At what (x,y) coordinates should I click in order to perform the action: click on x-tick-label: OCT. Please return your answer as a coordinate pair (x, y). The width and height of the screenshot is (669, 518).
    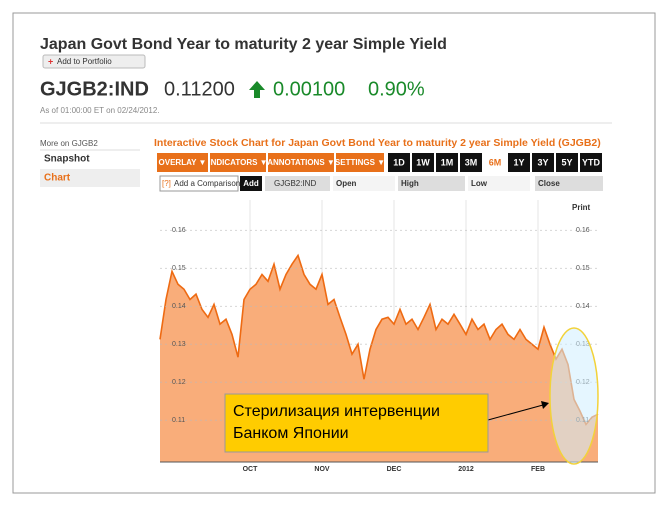
    Looking at the image, I should click on (251, 469).